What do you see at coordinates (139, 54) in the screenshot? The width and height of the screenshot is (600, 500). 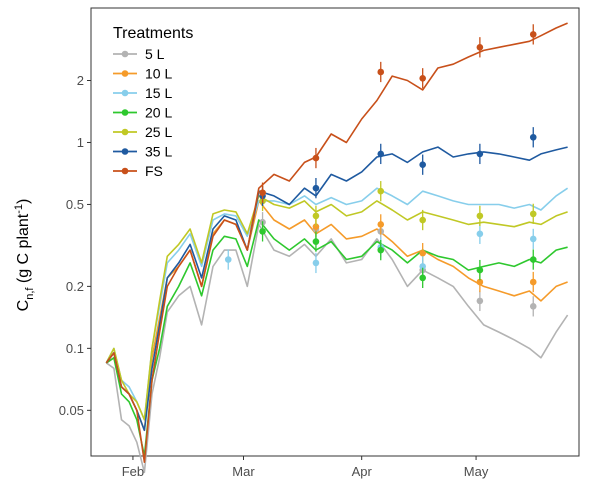 I see `legend-item-5-l: 5 L` at bounding box center [139, 54].